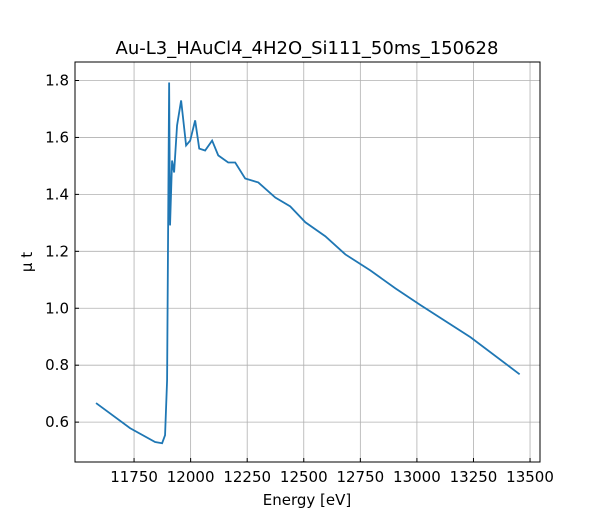 The height and width of the screenshot is (524, 600). Describe the element at coordinates (57, 365) in the screenshot. I see `y-tick-label: 0.8` at that location.